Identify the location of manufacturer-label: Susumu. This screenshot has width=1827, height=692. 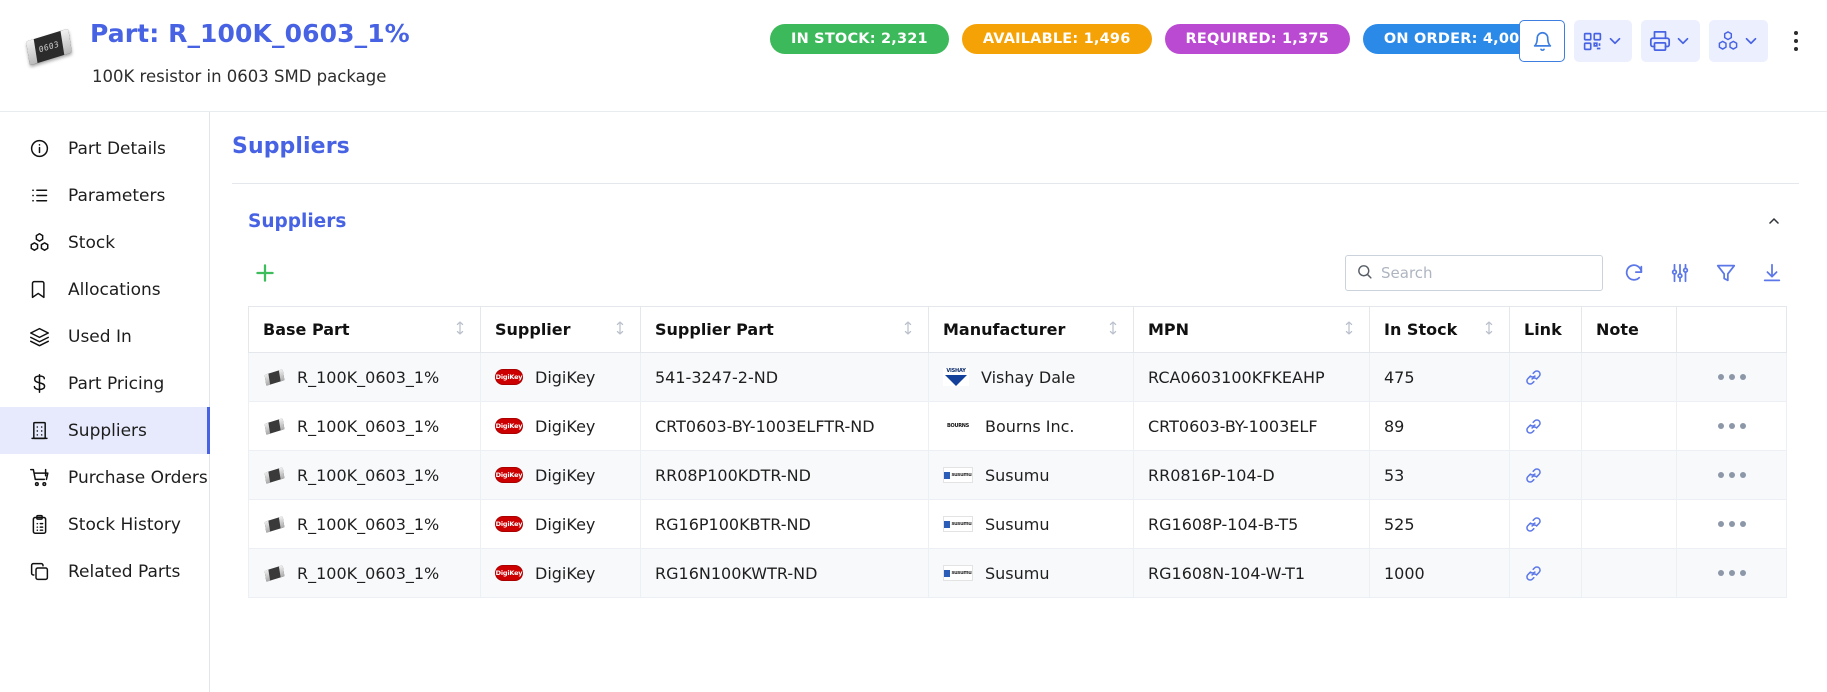
(1017, 524).